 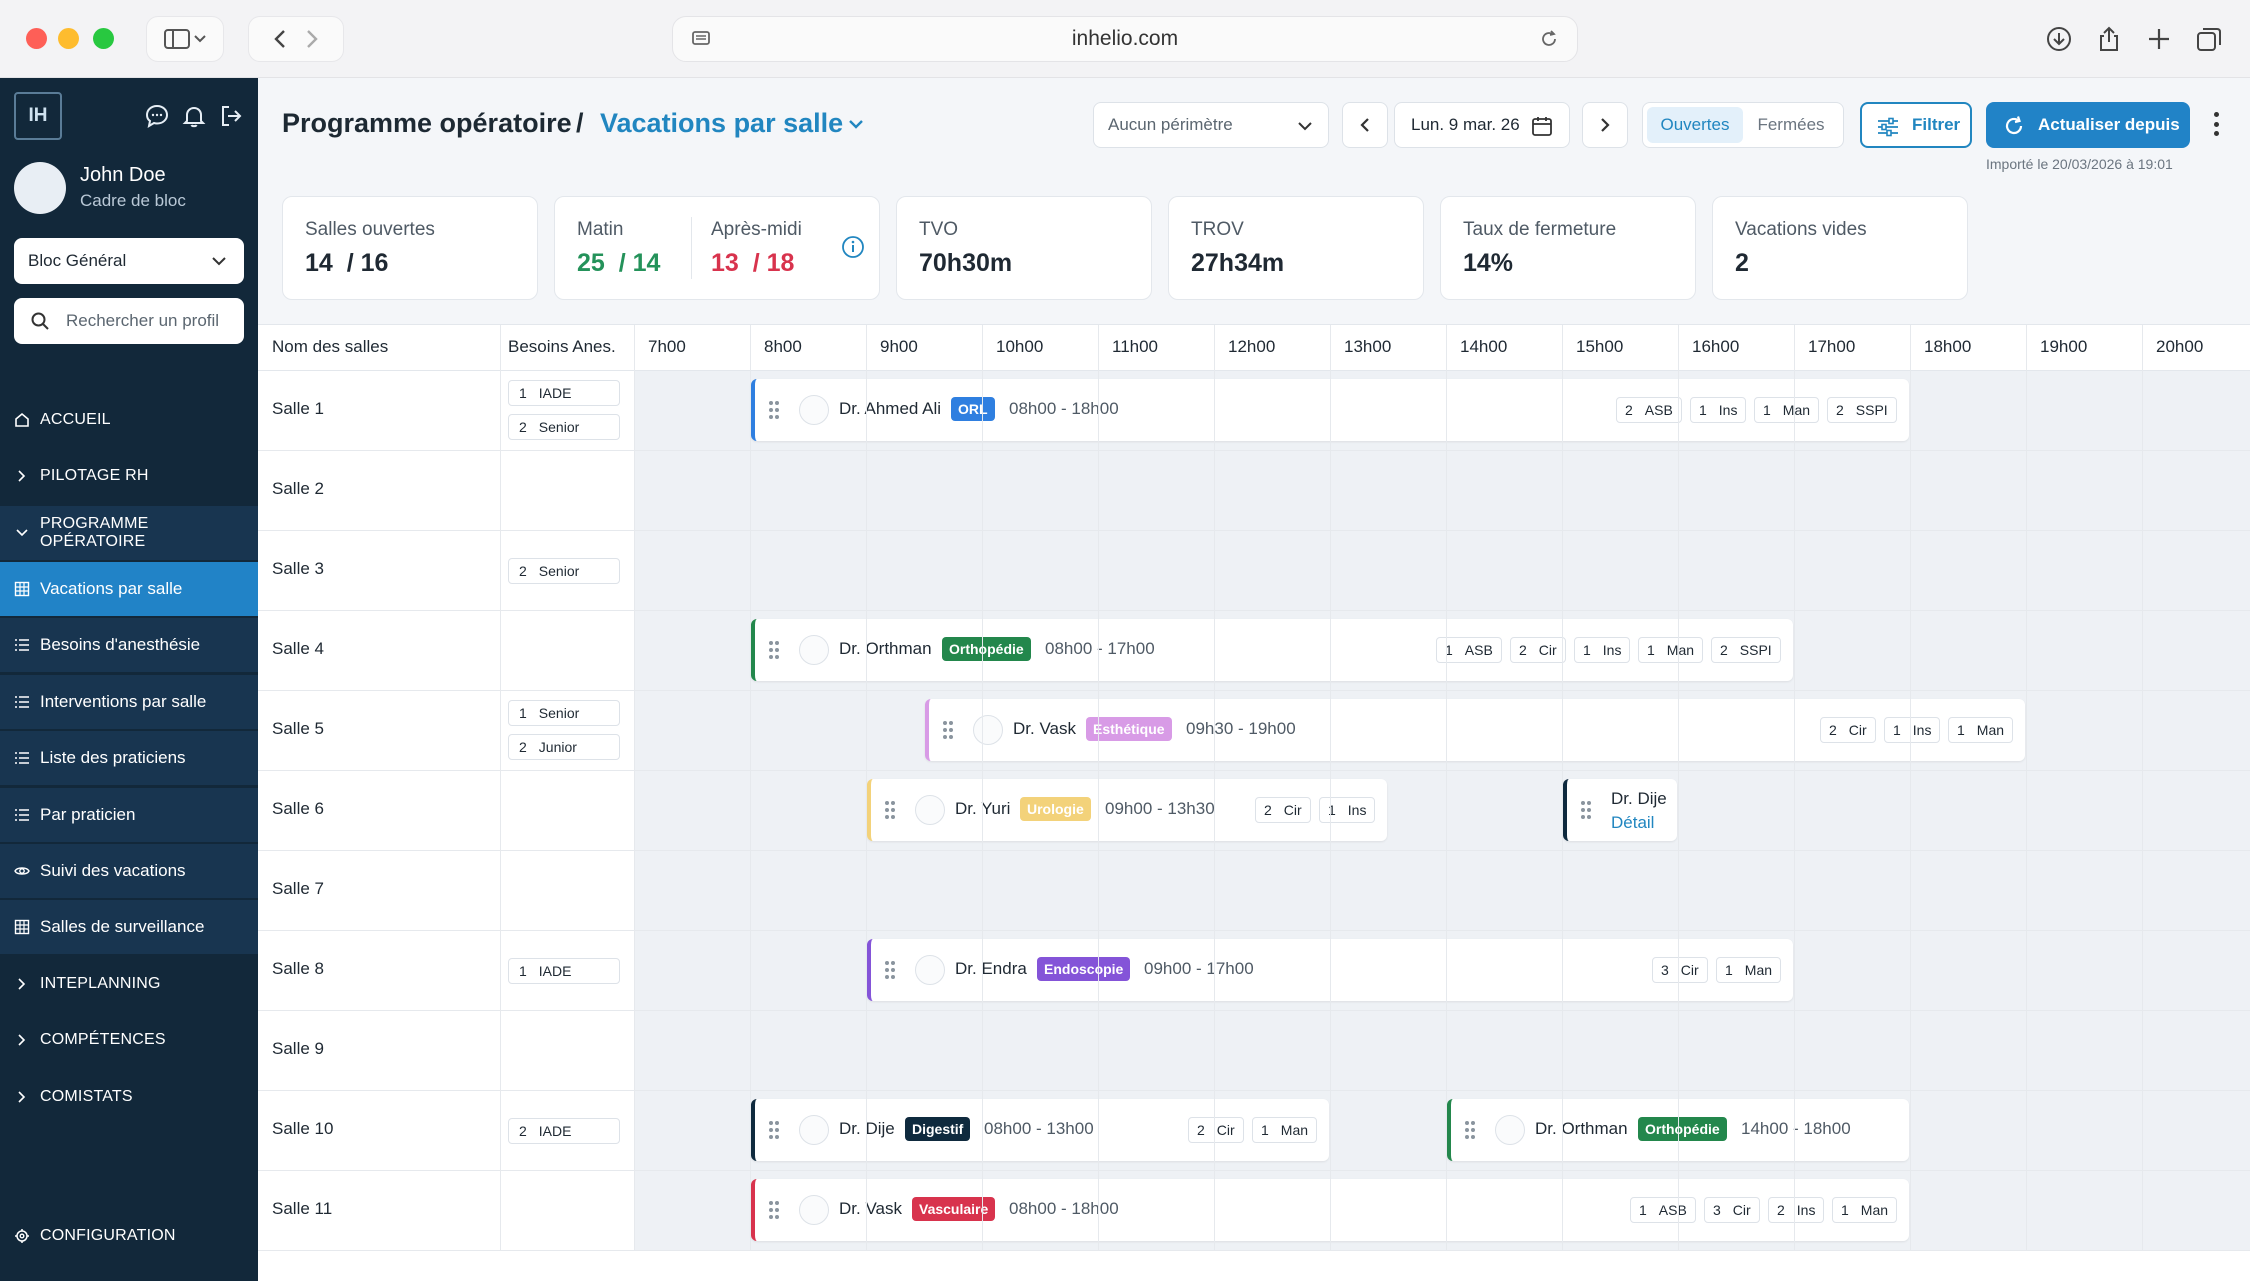 I want to click on sidebar-toggle-button, so click(x=185, y=39).